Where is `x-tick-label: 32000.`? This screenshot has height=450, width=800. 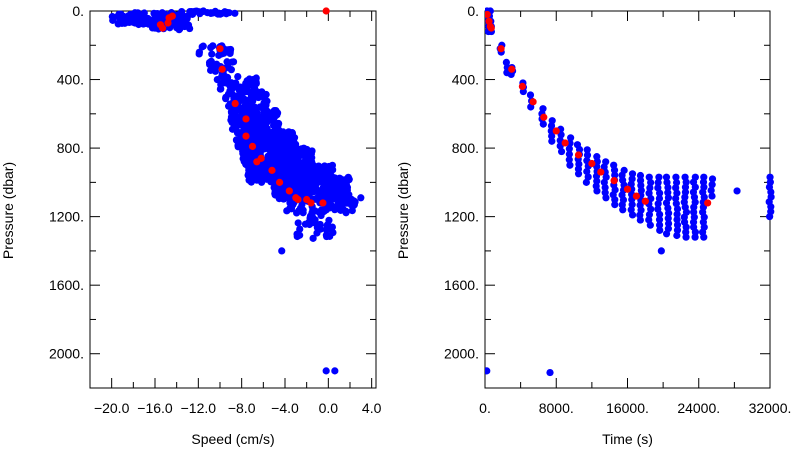 x-tick-label: 32000. is located at coordinates (770, 408).